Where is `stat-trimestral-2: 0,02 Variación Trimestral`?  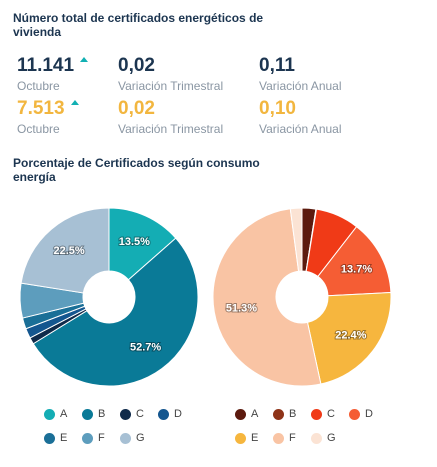
stat-trimestral-2: 0,02 Variación Trimestral is located at coordinates (170, 117).